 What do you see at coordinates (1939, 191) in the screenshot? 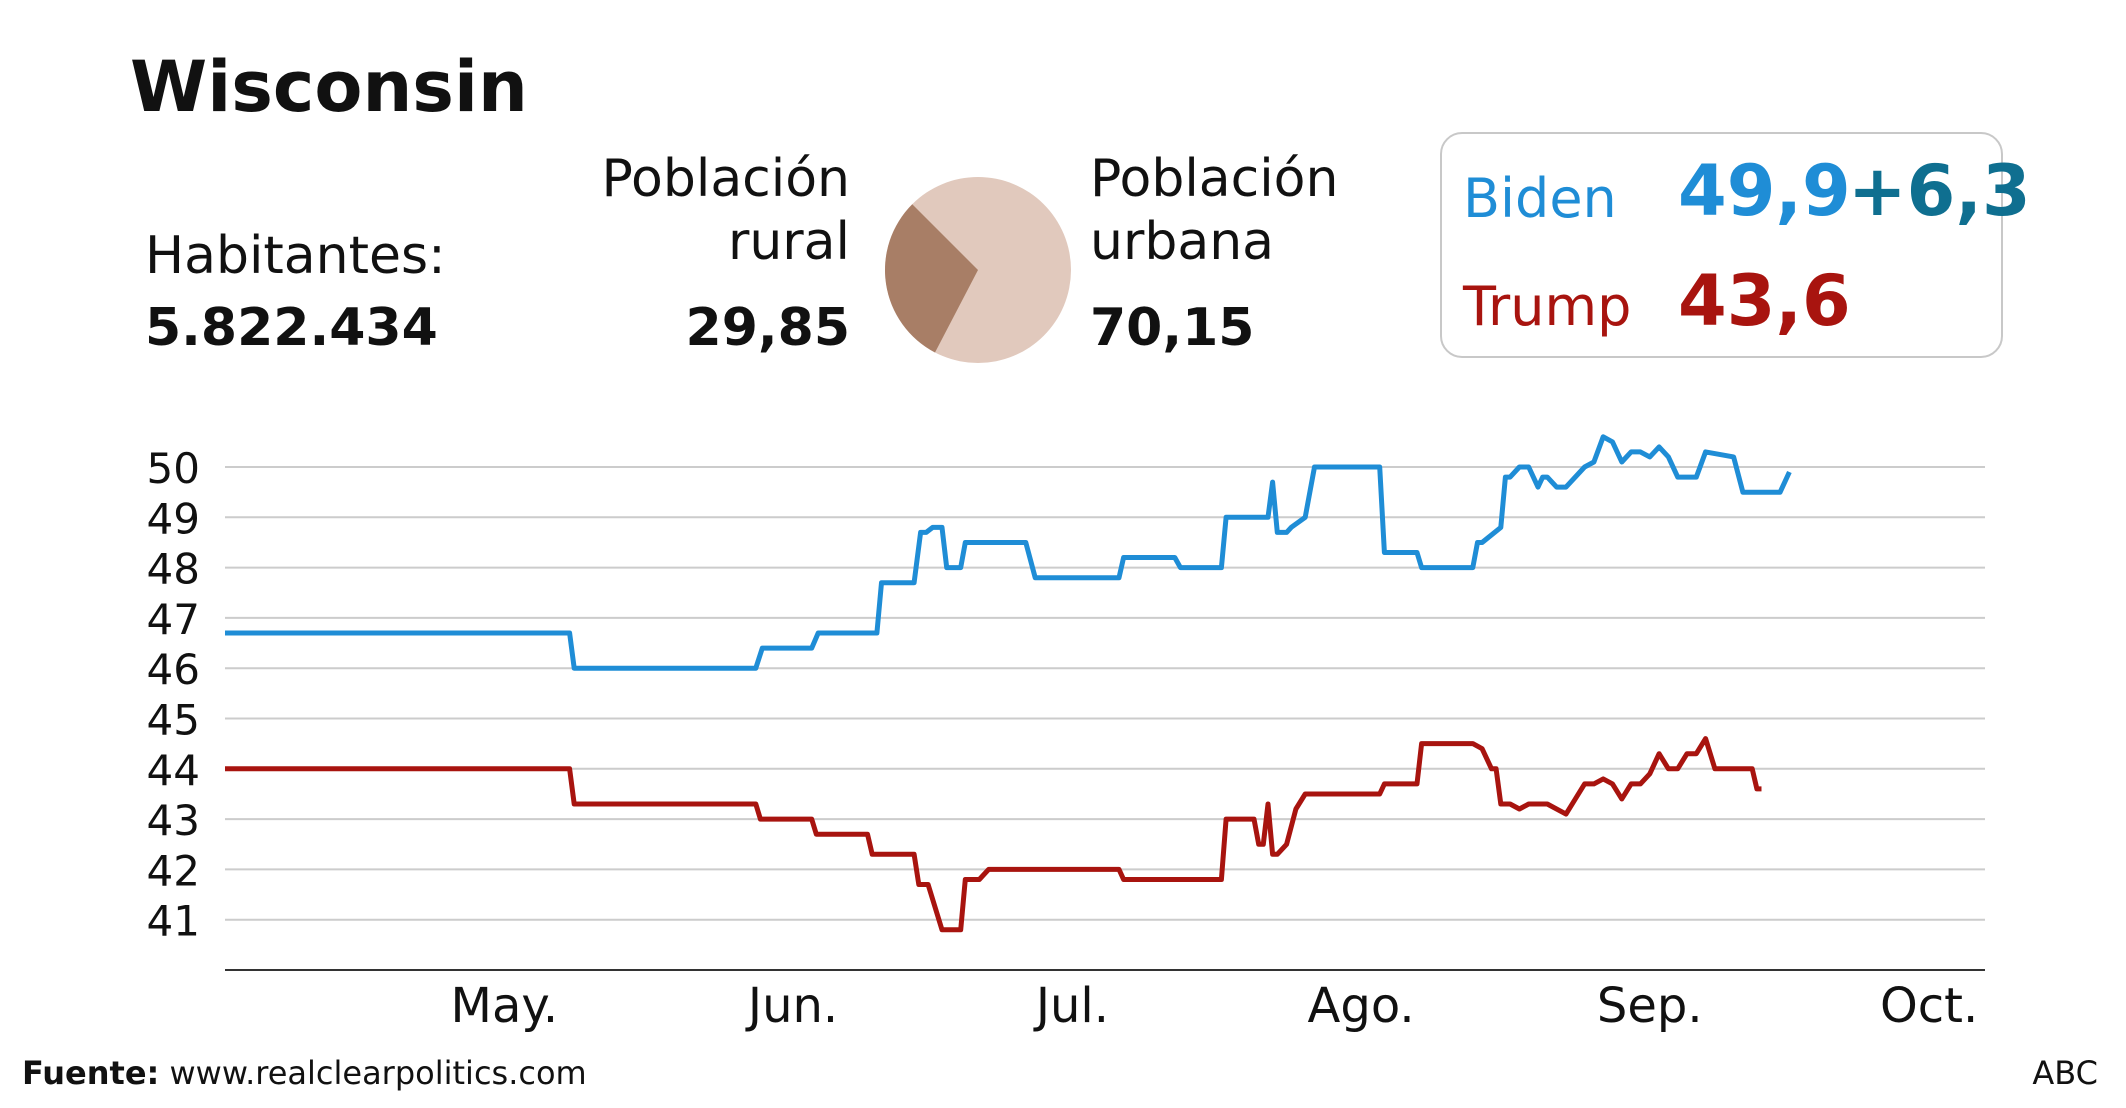
I see `biden-lead: +6,3` at bounding box center [1939, 191].